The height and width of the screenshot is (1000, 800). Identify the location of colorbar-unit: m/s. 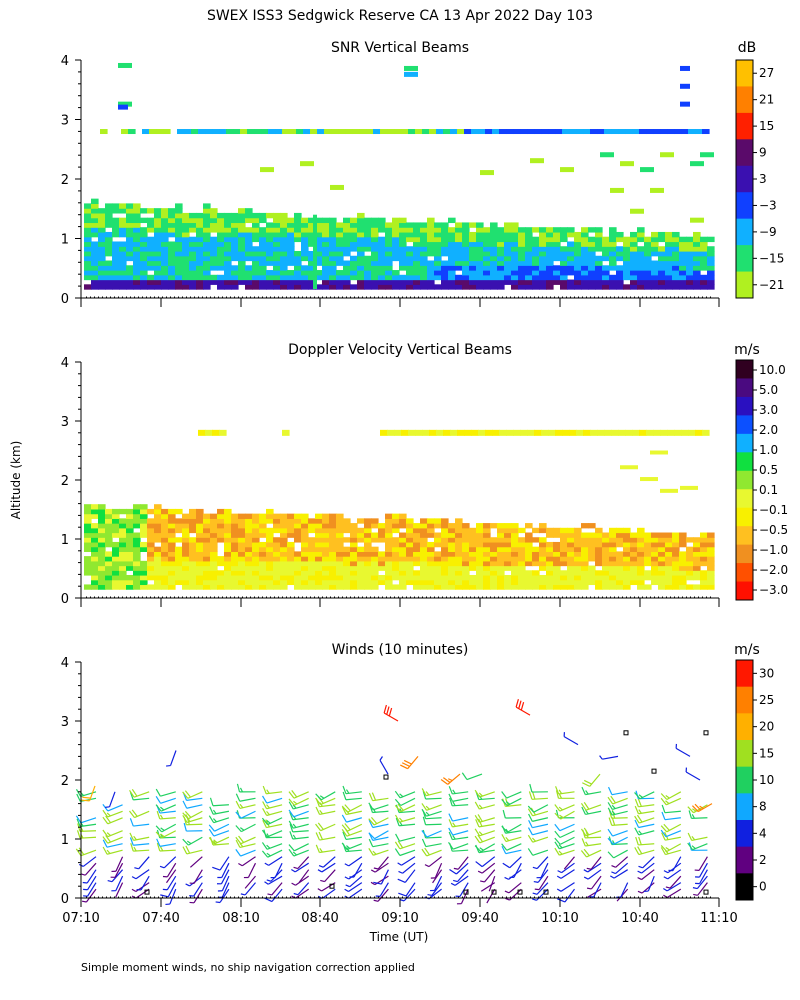
(747, 650).